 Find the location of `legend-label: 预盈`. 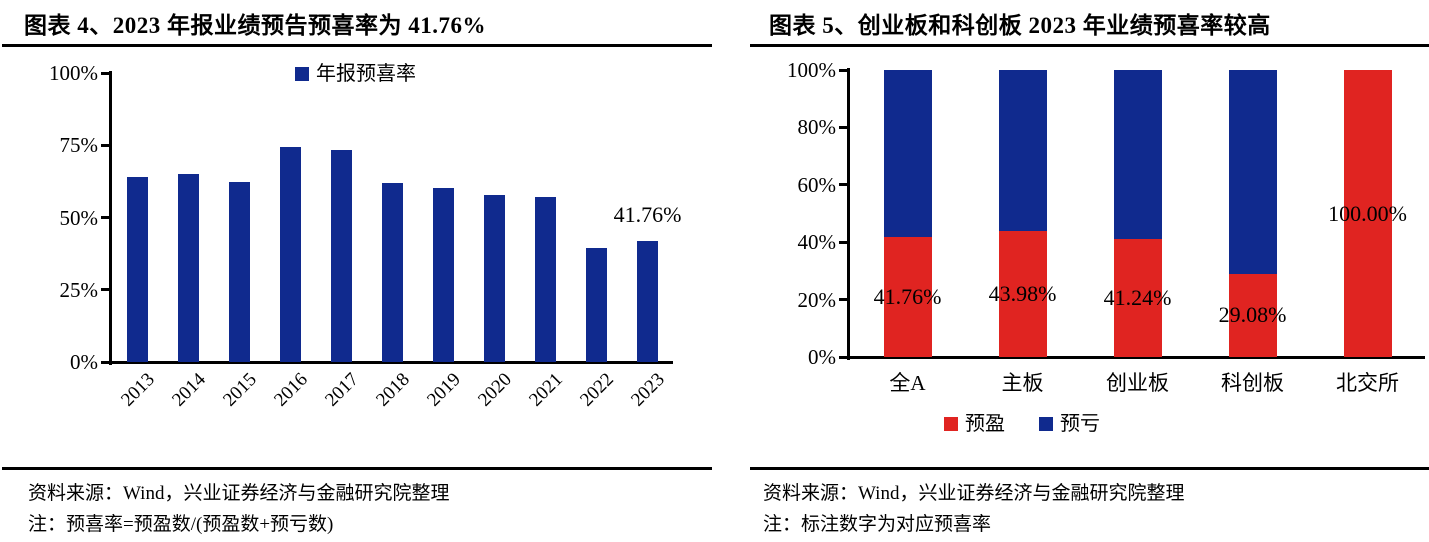

legend-label: 预盈 is located at coordinates (985, 424).